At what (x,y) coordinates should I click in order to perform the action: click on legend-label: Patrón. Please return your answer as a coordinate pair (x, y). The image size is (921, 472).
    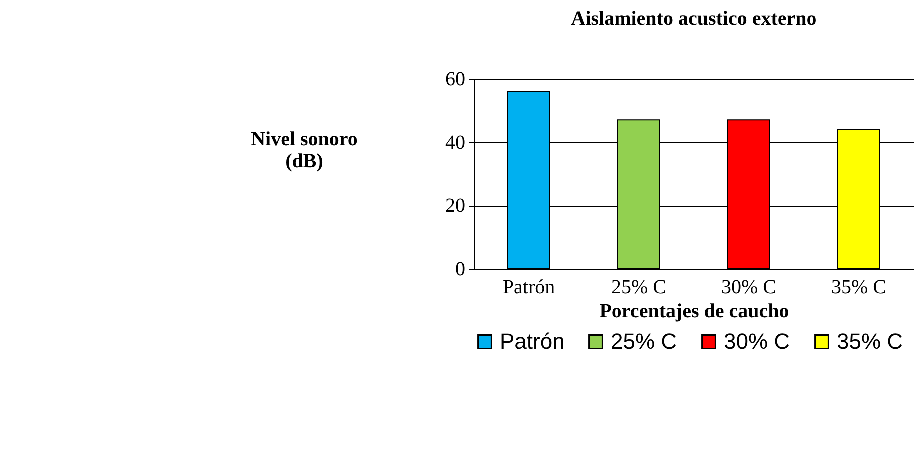
    Looking at the image, I should click on (532, 341).